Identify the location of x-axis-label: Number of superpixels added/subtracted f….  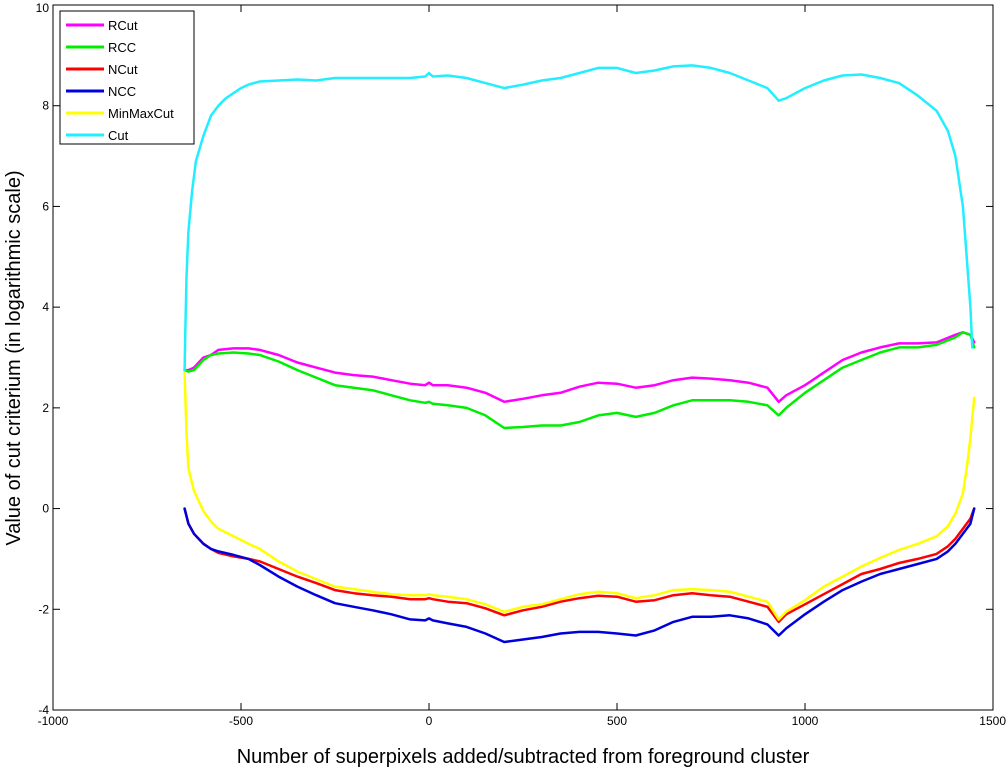
(523, 757).